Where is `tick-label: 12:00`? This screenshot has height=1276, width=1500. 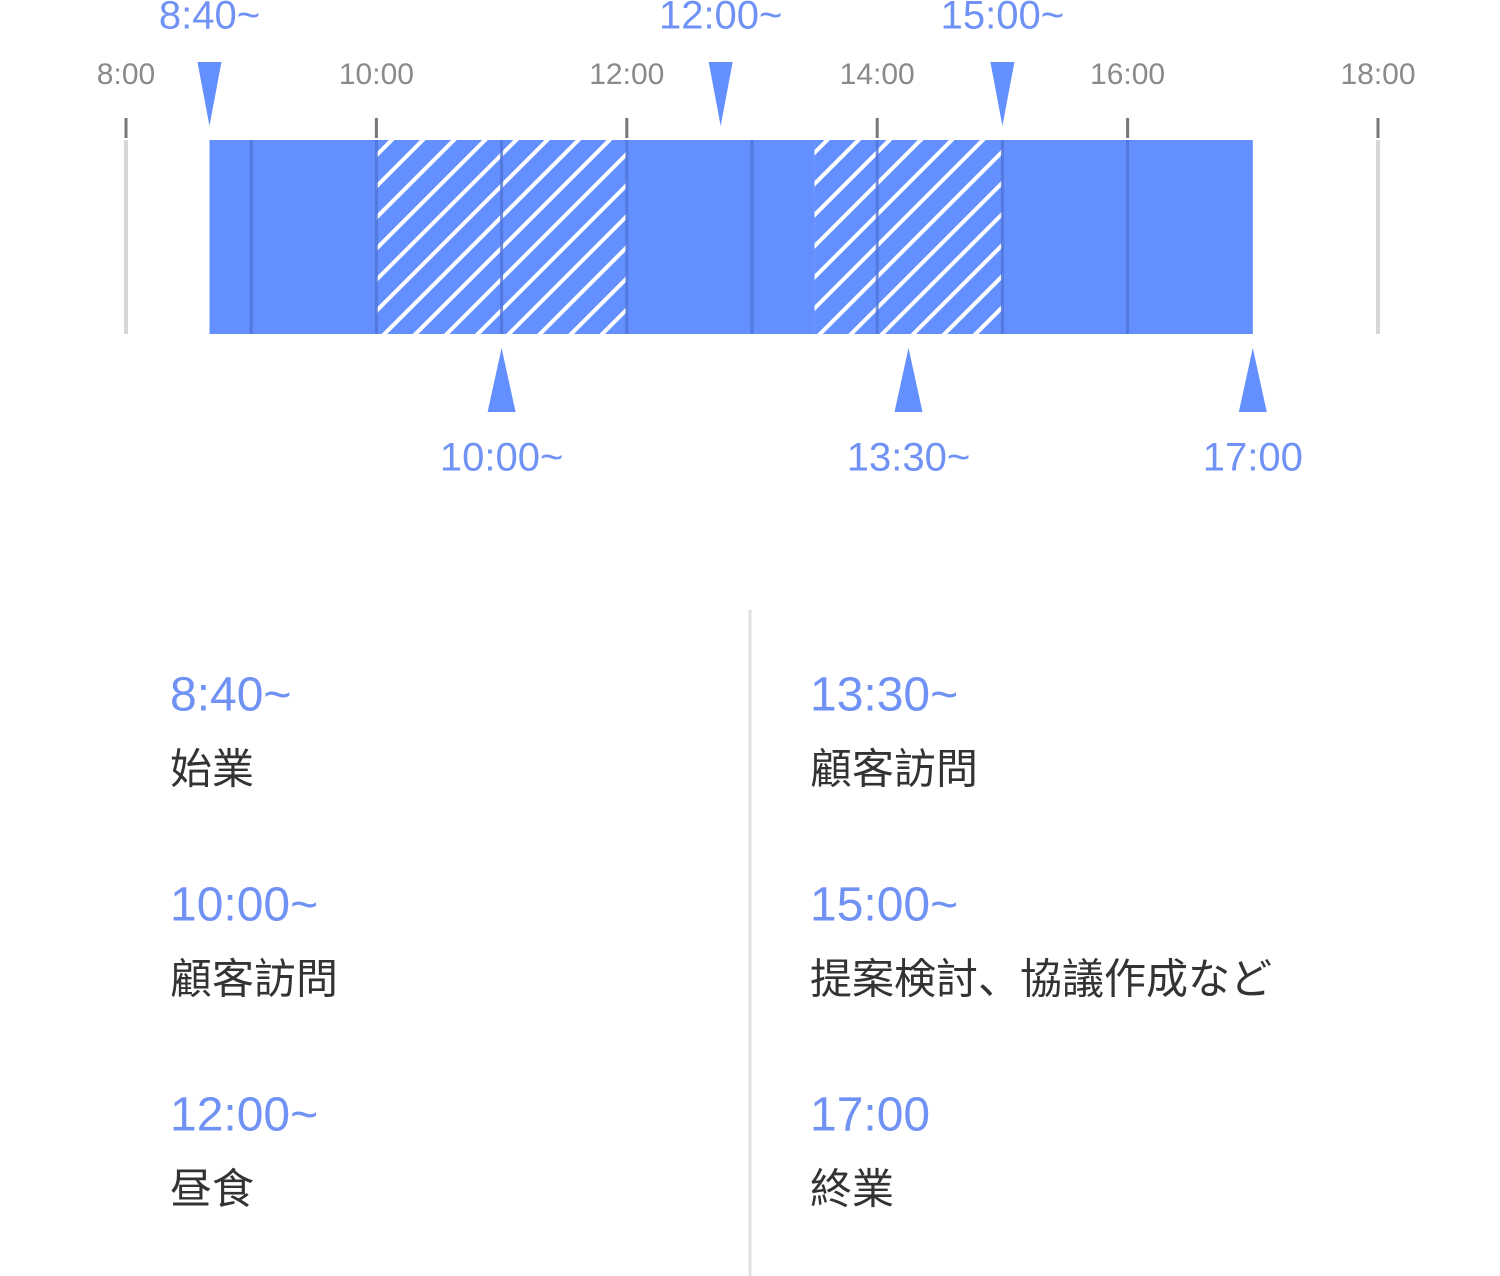 tick-label: 12:00 is located at coordinates (626, 74).